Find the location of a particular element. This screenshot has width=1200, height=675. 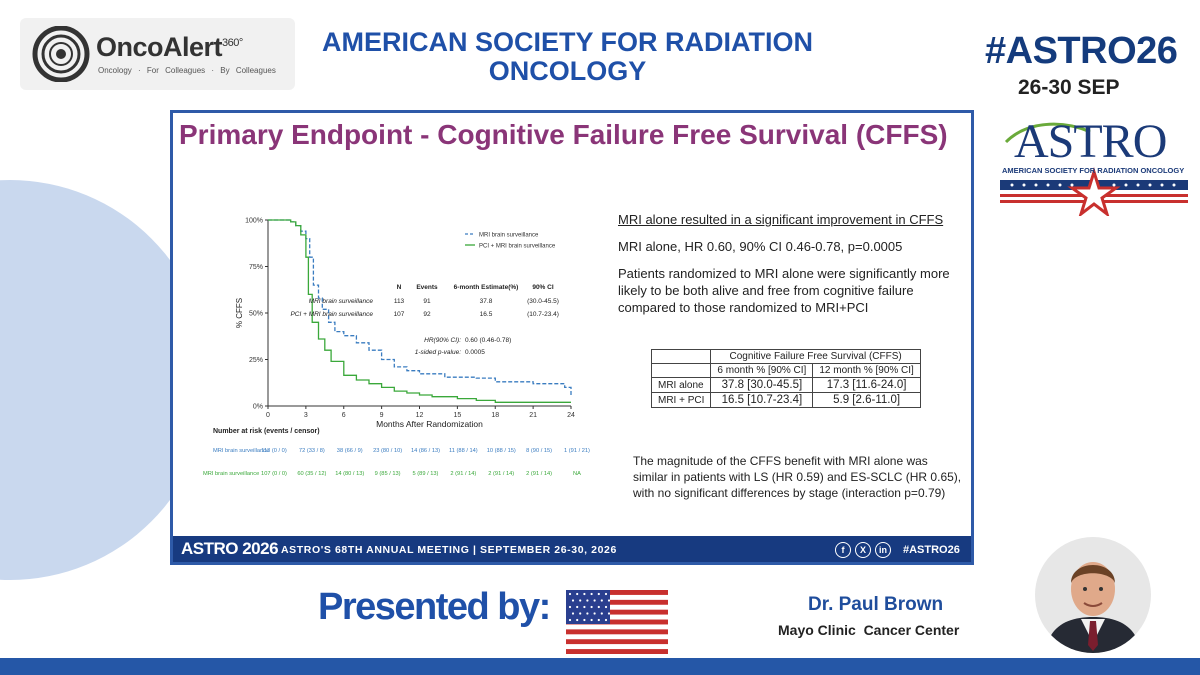

x-icon: X is located at coordinates (863, 550).